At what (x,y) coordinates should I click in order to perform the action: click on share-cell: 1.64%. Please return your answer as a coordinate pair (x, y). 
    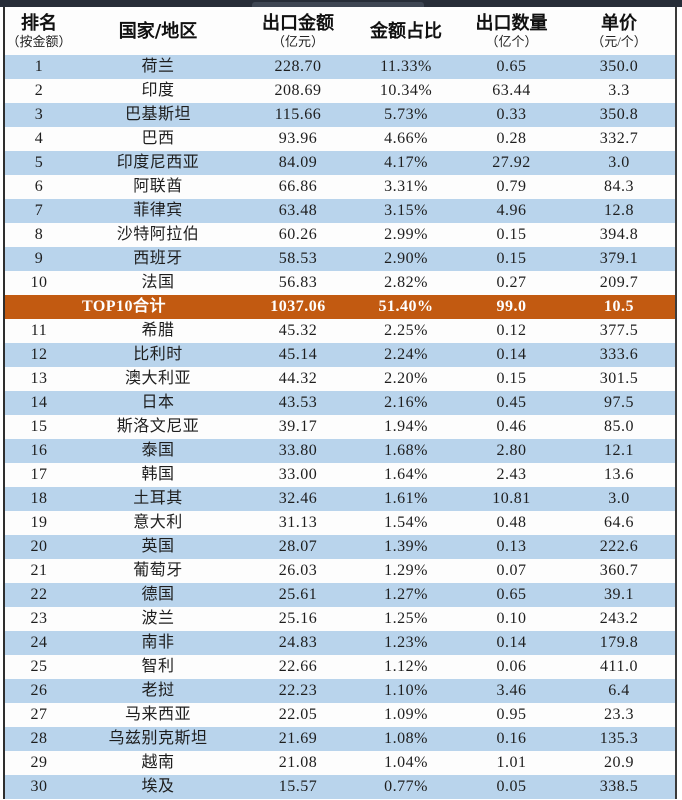
    Looking at the image, I should click on (406, 474).